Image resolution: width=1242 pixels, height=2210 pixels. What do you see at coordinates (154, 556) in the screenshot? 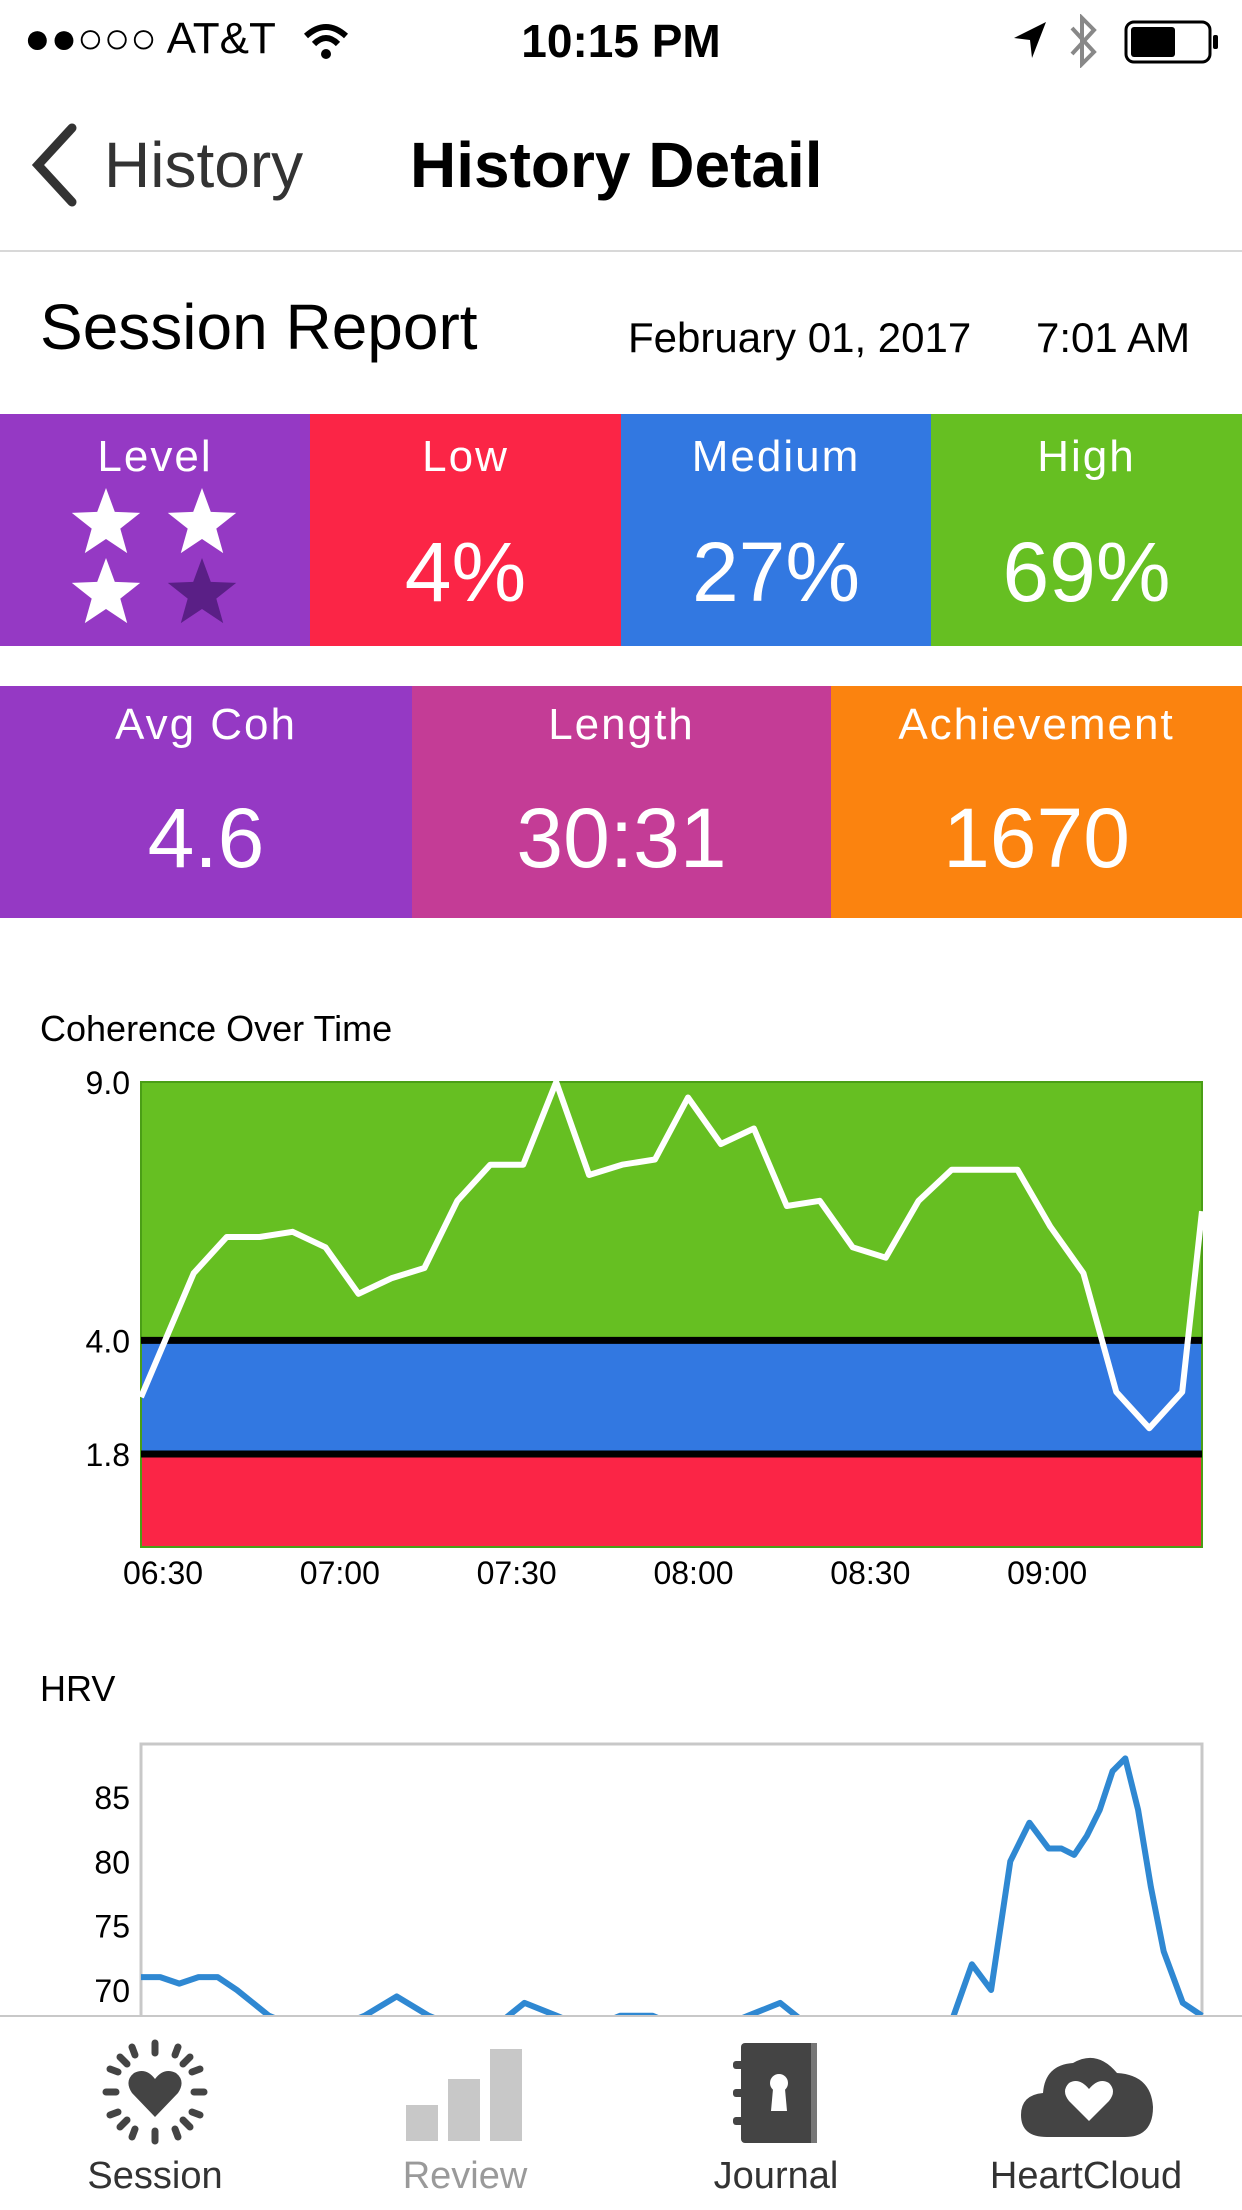
I see `level-stars-icon` at bounding box center [154, 556].